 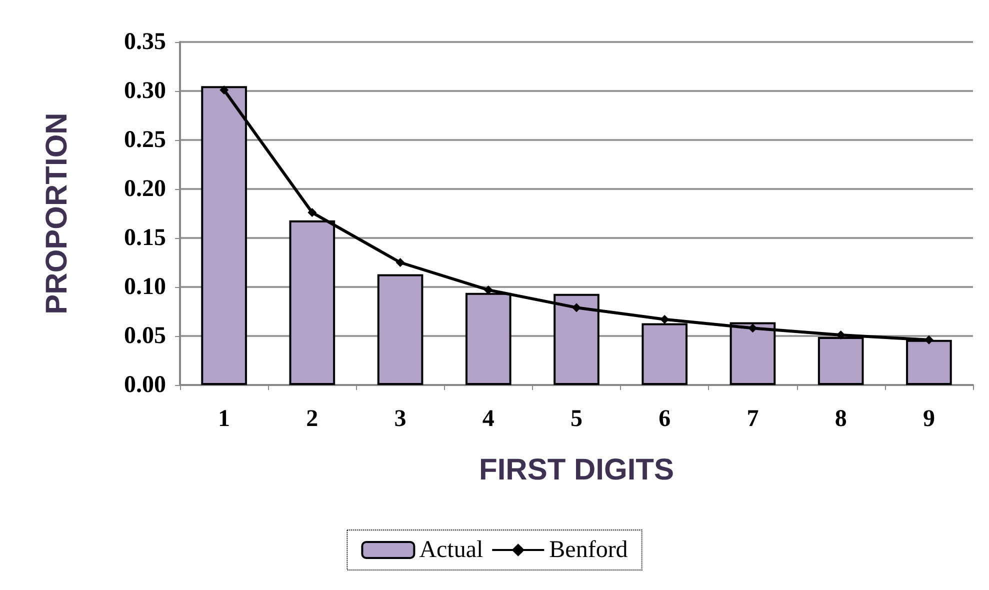 What do you see at coordinates (145, 287) in the screenshot?
I see `y-tick-label: 0.10` at bounding box center [145, 287].